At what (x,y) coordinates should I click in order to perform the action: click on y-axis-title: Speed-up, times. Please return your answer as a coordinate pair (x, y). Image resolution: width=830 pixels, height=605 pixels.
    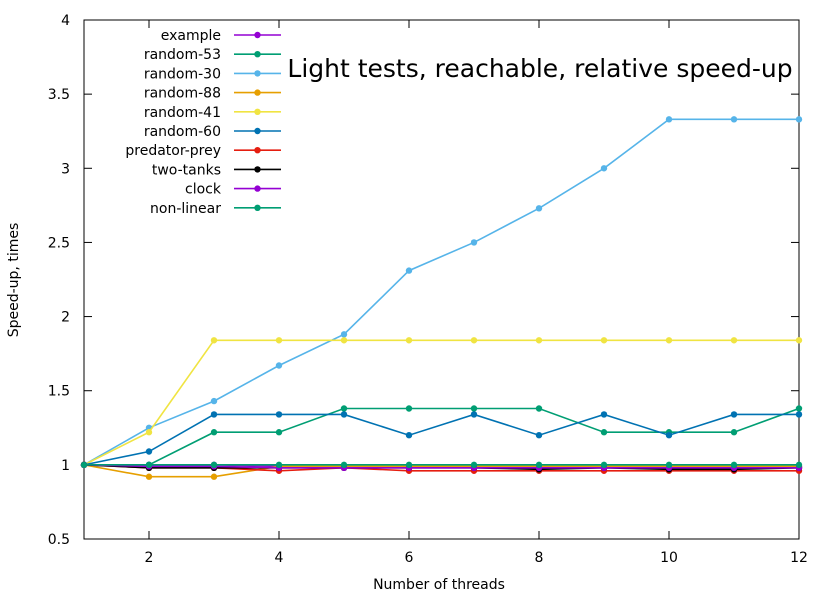
    Looking at the image, I should click on (14, 280).